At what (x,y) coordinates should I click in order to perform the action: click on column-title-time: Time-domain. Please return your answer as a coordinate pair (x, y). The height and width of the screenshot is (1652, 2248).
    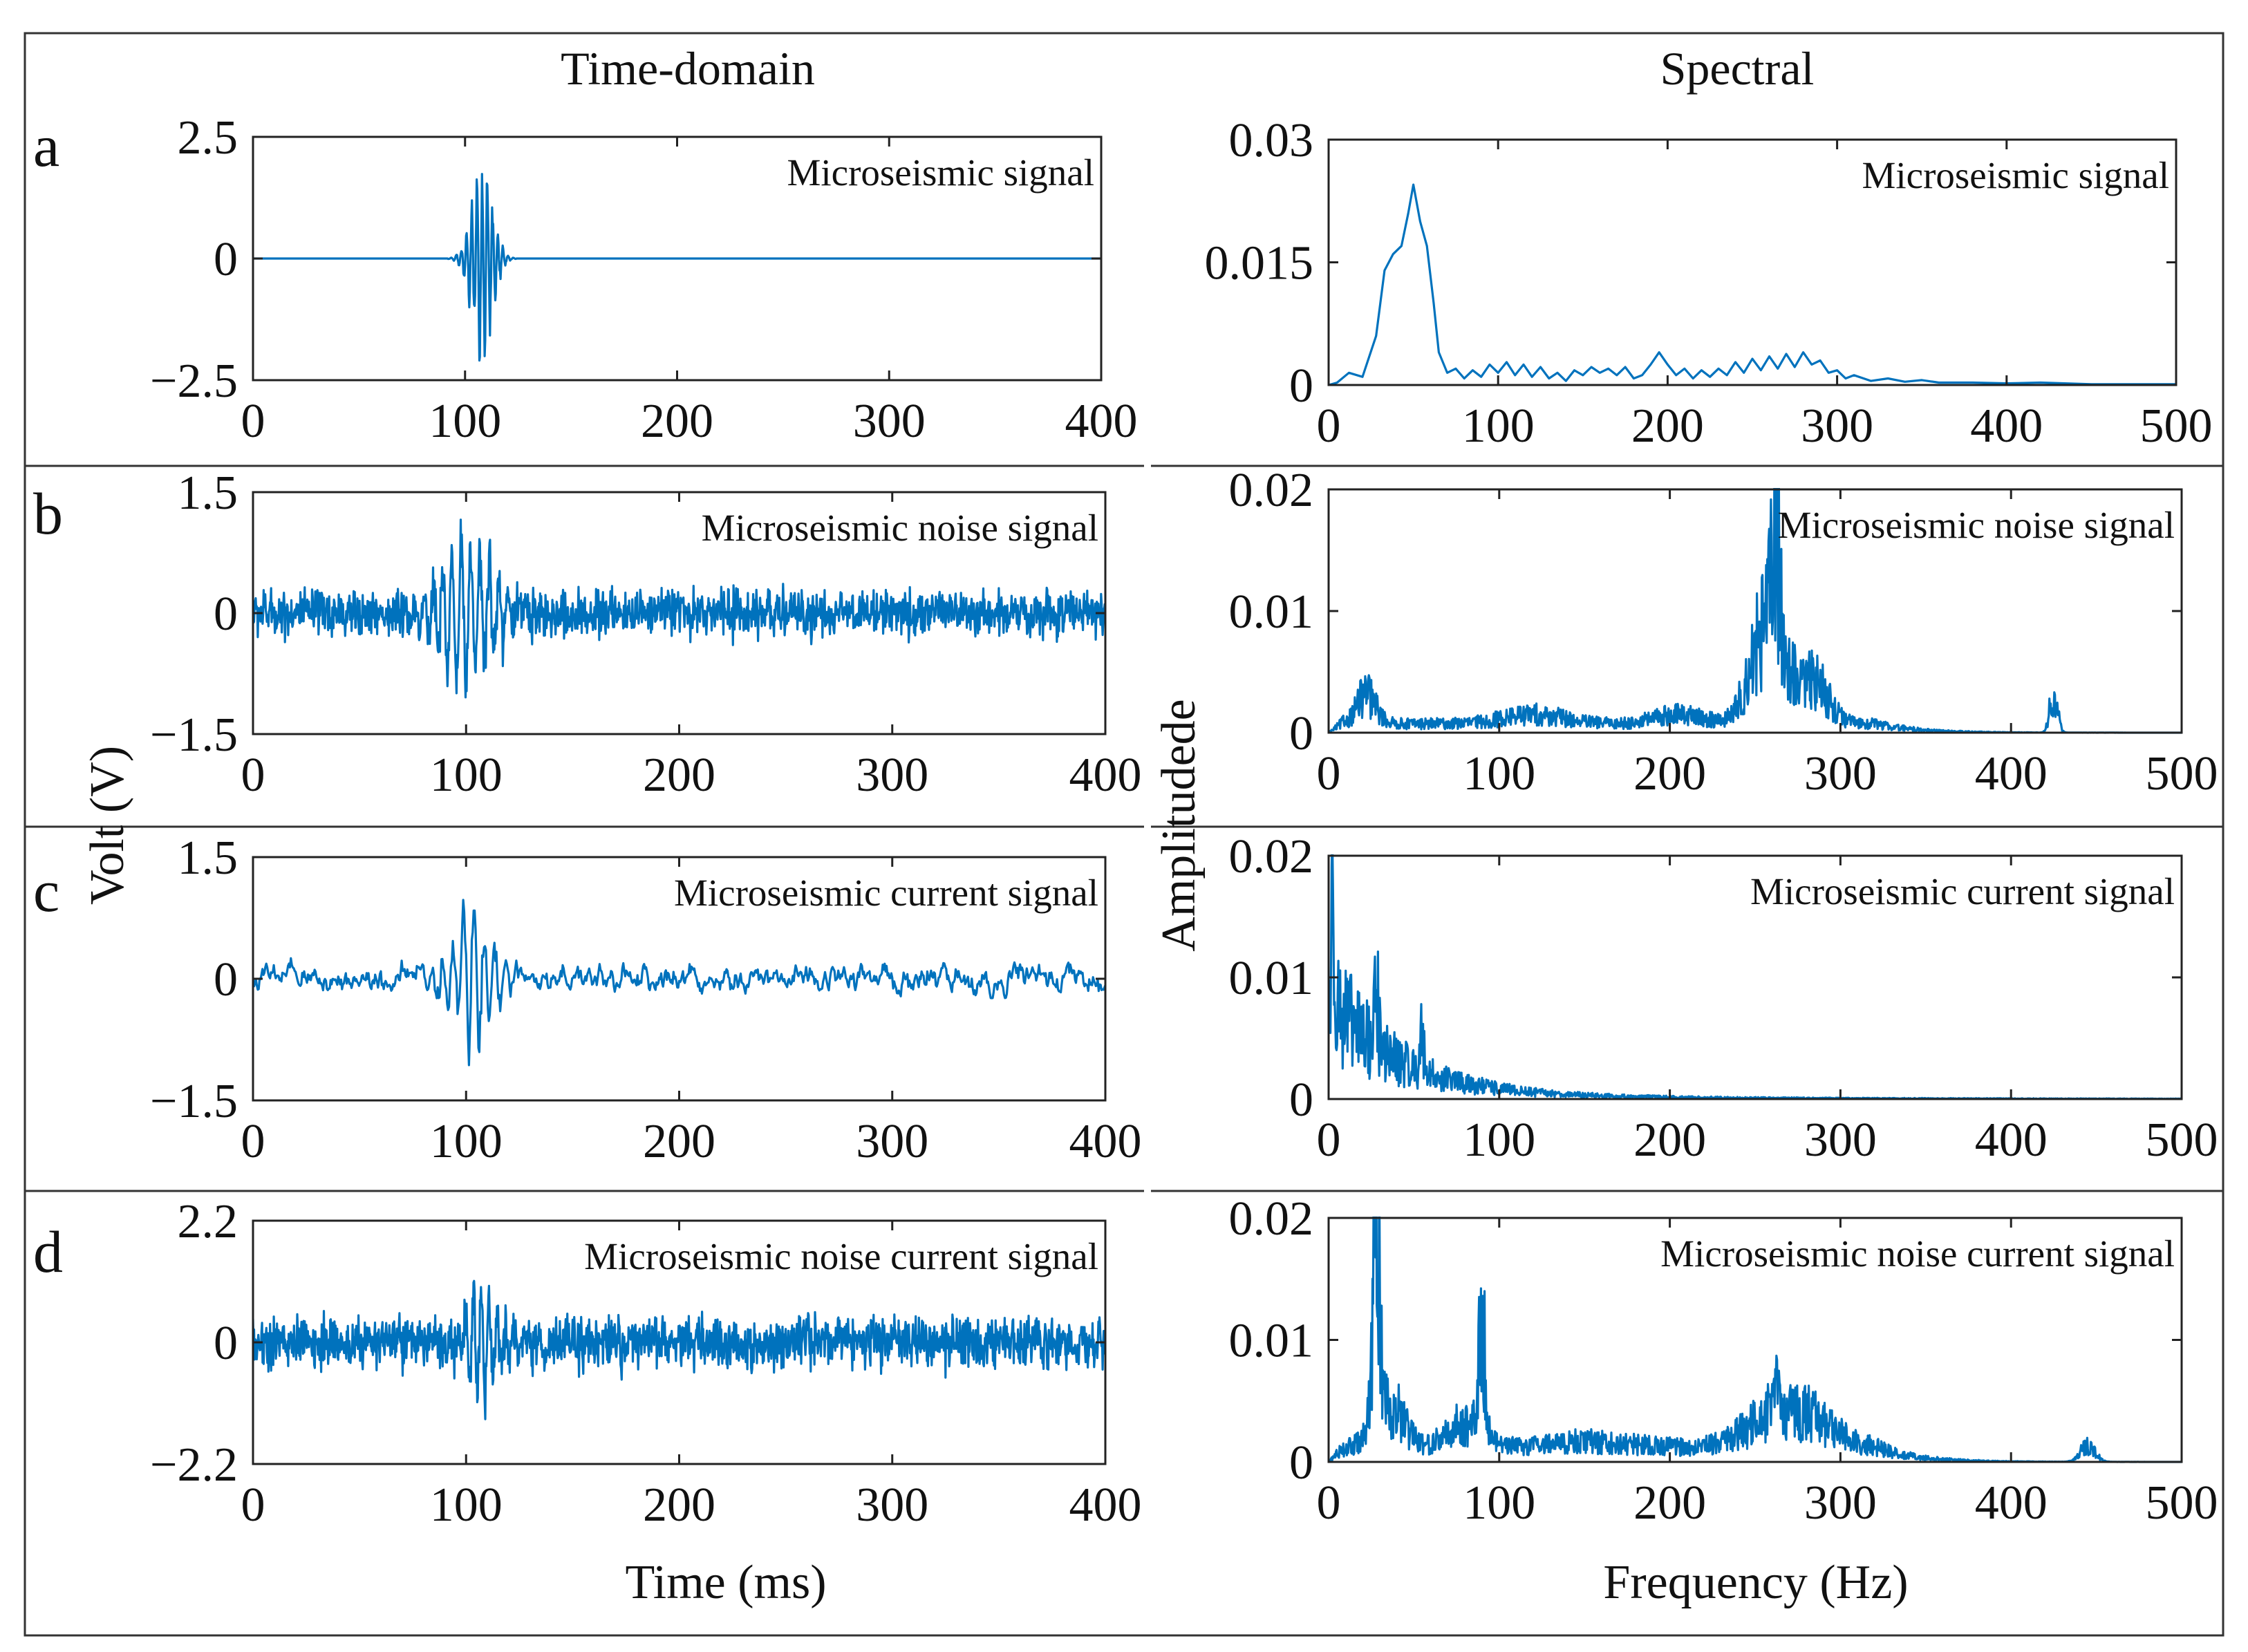
    Looking at the image, I should click on (688, 68).